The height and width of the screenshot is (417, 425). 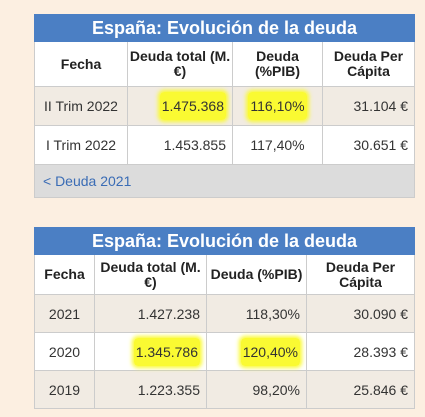 I want to click on cell-deuda-total: 1.453.855, so click(x=180, y=145).